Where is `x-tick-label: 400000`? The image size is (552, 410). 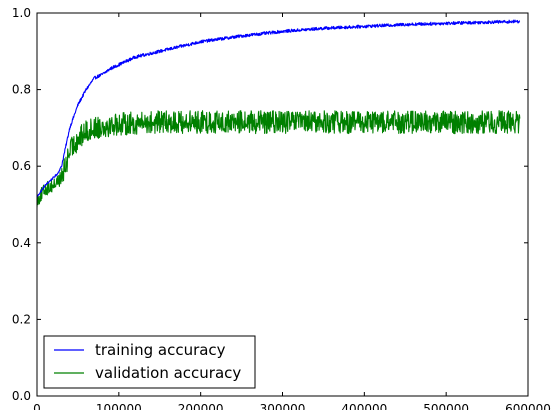
x-tick-label: 400000 is located at coordinates (364, 406).